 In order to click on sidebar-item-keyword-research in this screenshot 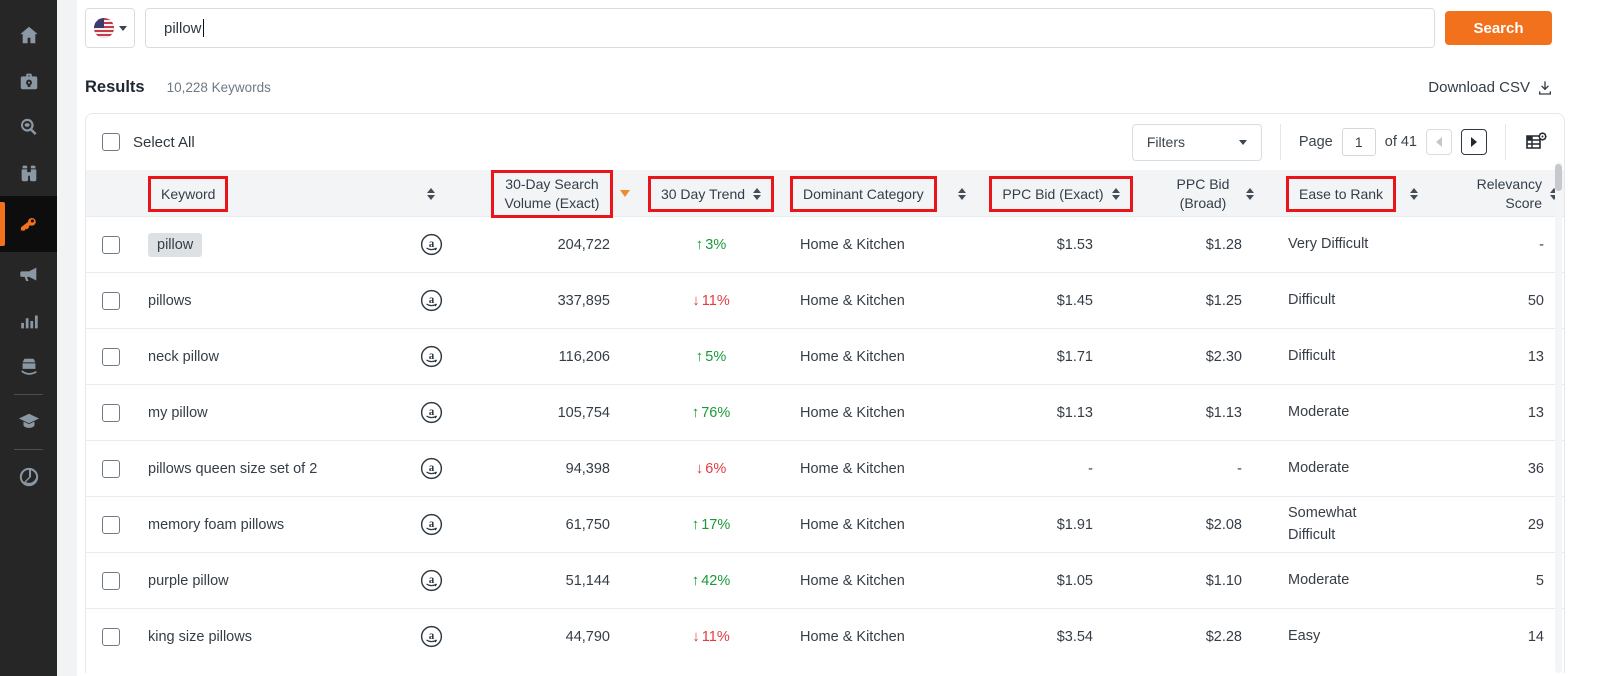, I will do `click(28, 224)`.